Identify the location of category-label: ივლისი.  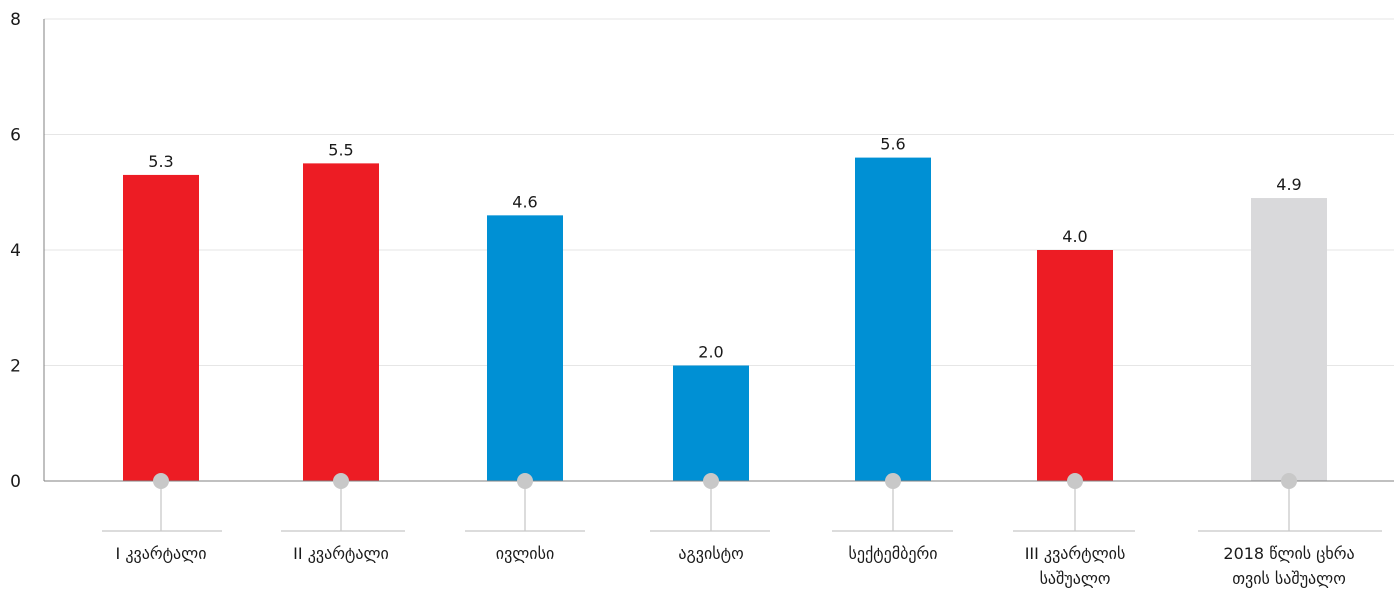
(525, 553).